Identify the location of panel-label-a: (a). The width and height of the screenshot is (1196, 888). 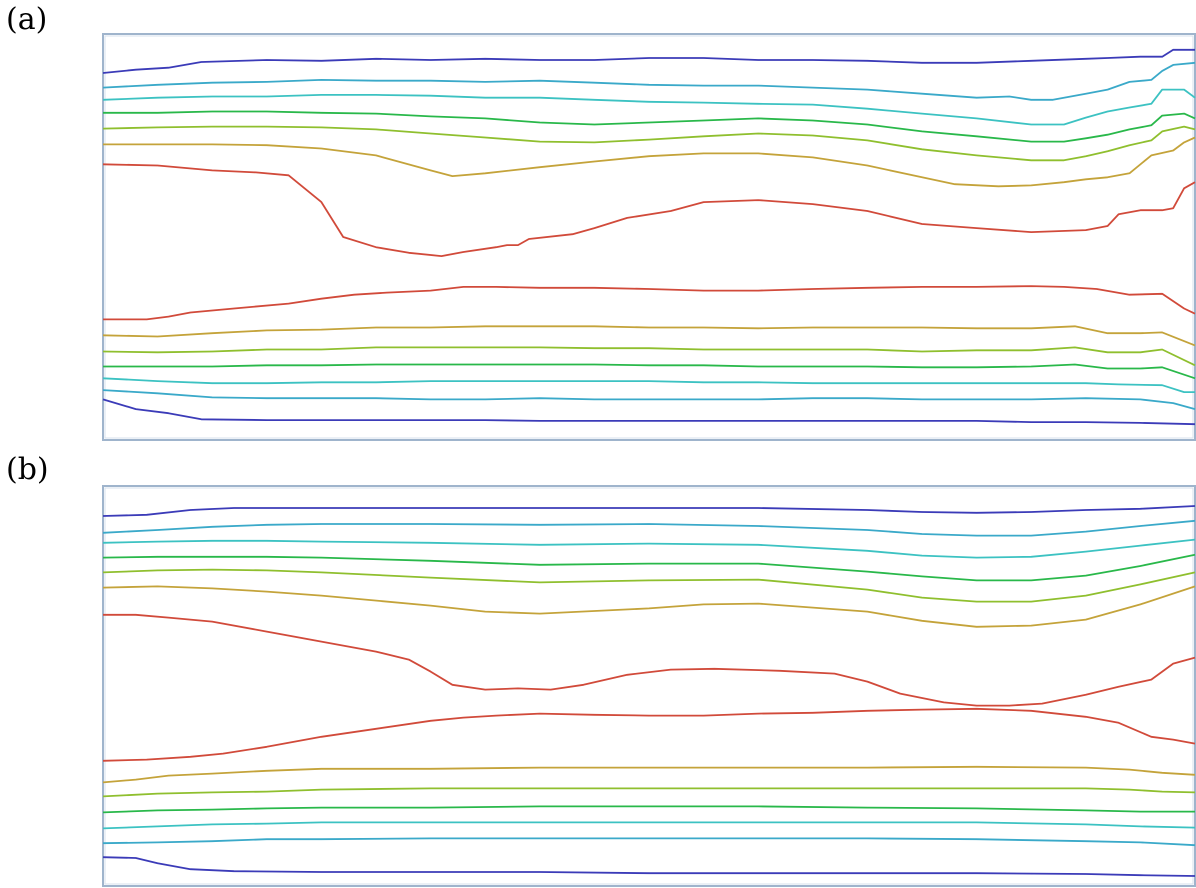
(27, 19).